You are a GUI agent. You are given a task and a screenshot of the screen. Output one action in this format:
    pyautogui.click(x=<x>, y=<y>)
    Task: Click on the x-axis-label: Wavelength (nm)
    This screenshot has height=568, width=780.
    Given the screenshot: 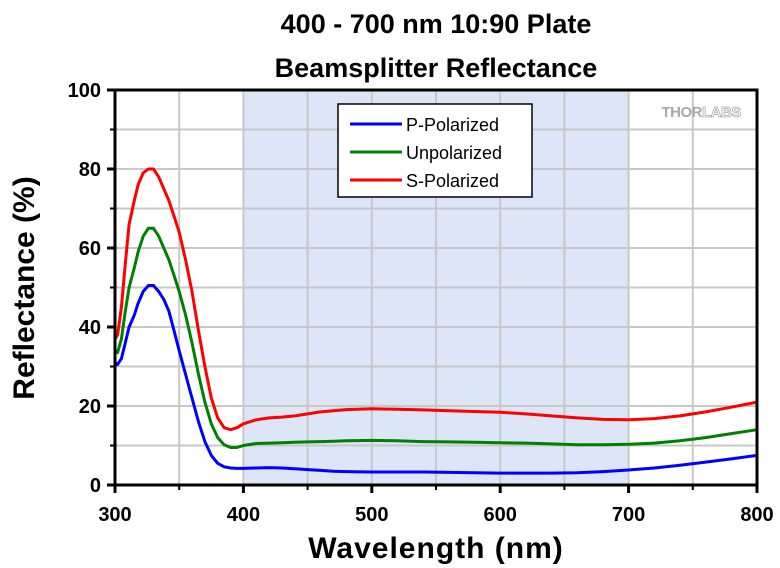 What is the action you would take?
    pyautogui.click(x=436, y=548)
    